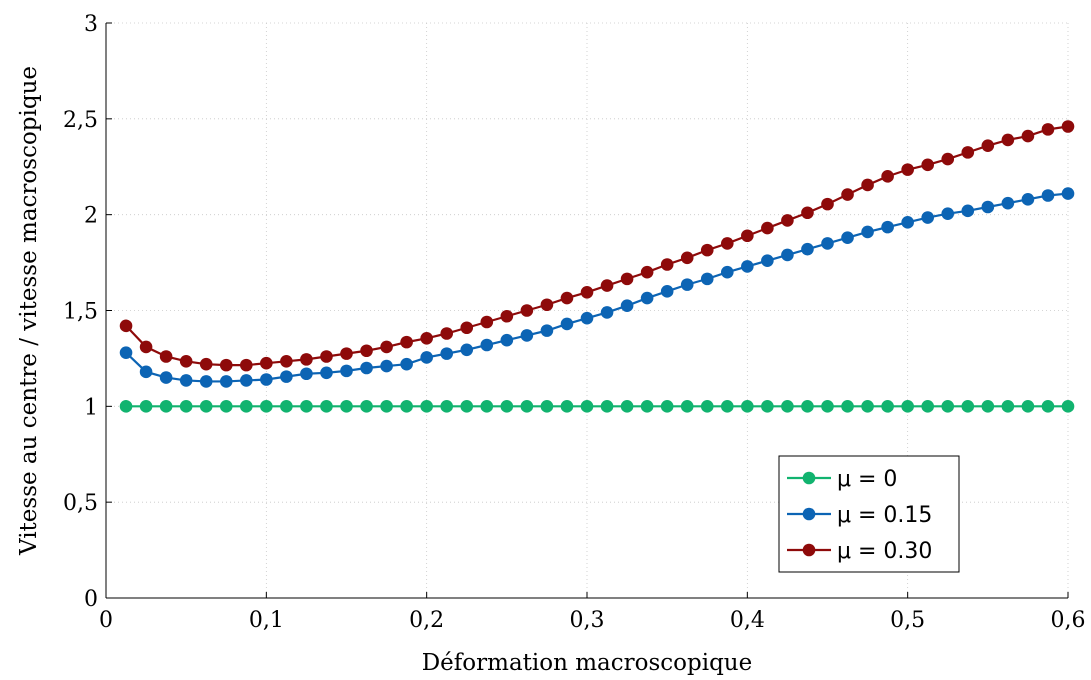 The image size is (1091, 680). What do you see at coordinates (867, 479) in the screenshot?
I see `legend-label: μ = 0` at bounding box center [867, 479].